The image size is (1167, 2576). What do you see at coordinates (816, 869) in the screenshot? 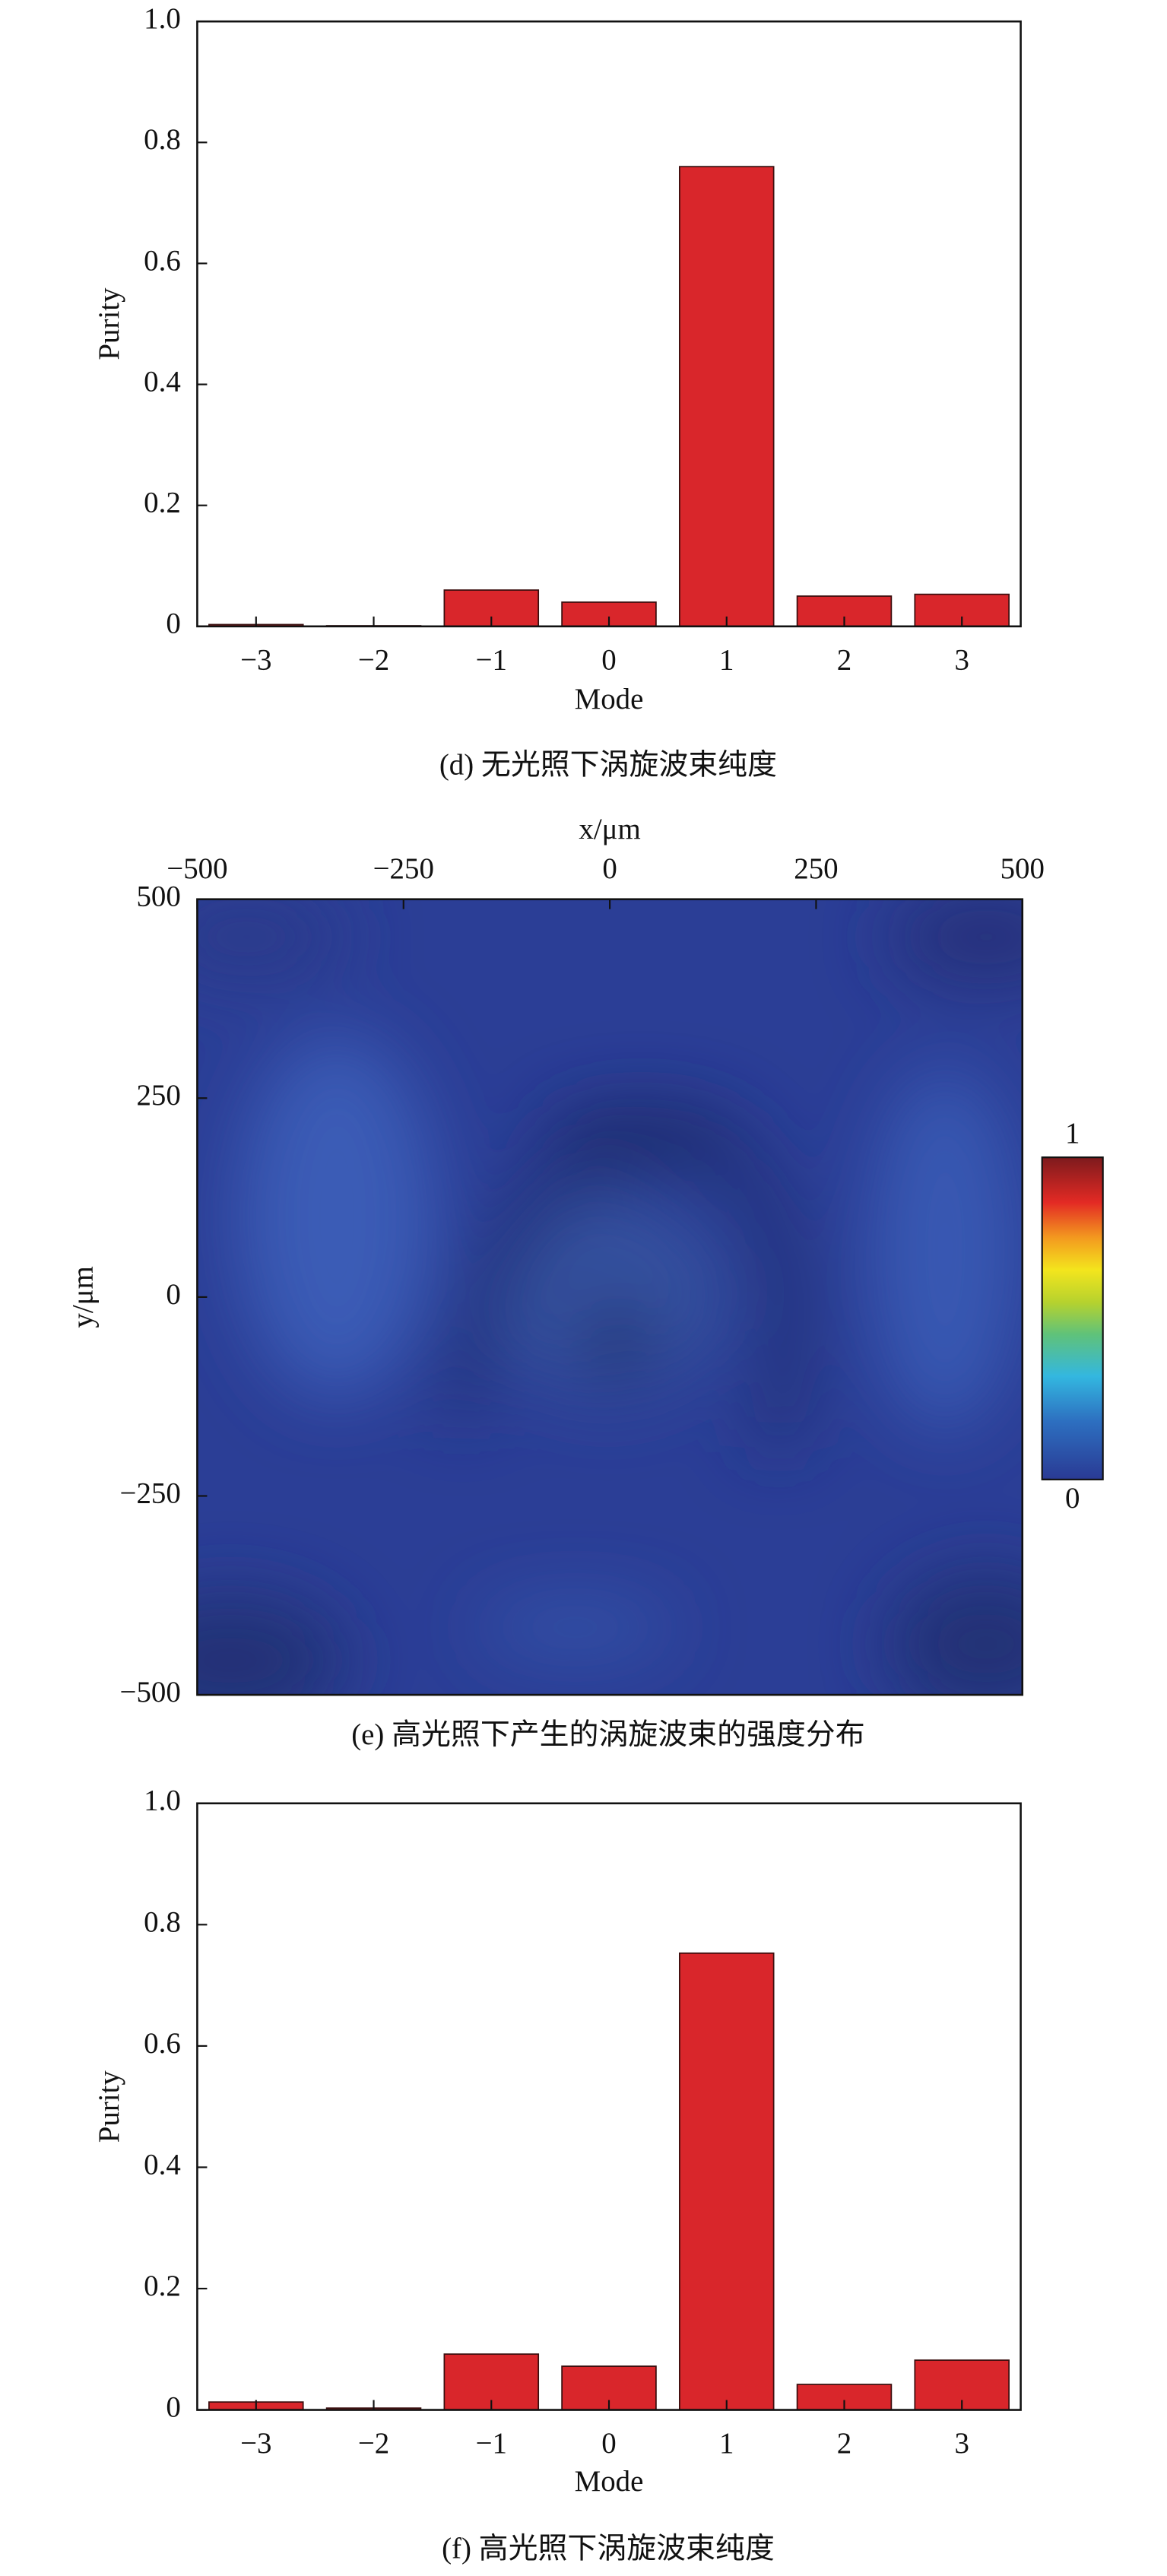
I see `x-tick-label: 250` at bounding box center [816, 869].